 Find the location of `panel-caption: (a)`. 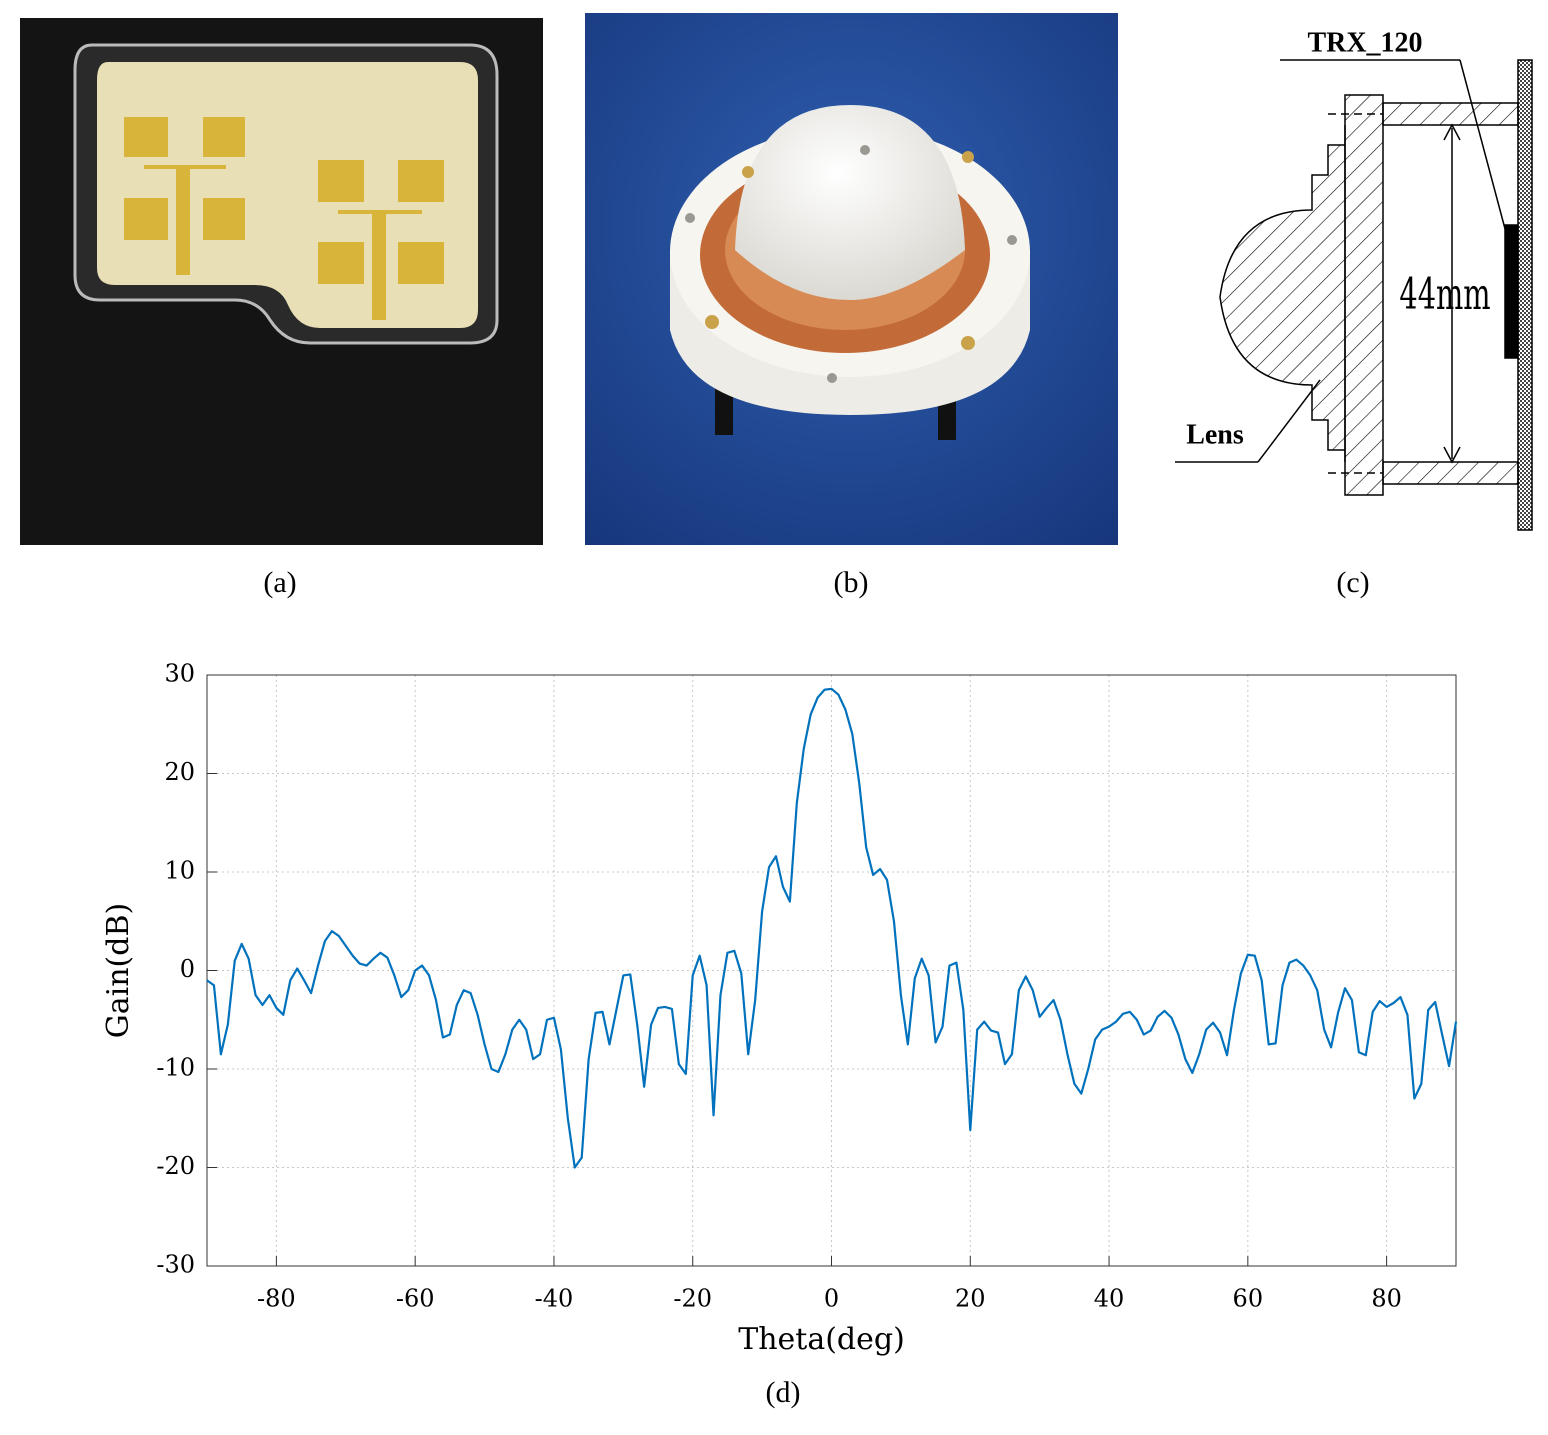

panel-caption: (a) is located at coordinates (279, 582).